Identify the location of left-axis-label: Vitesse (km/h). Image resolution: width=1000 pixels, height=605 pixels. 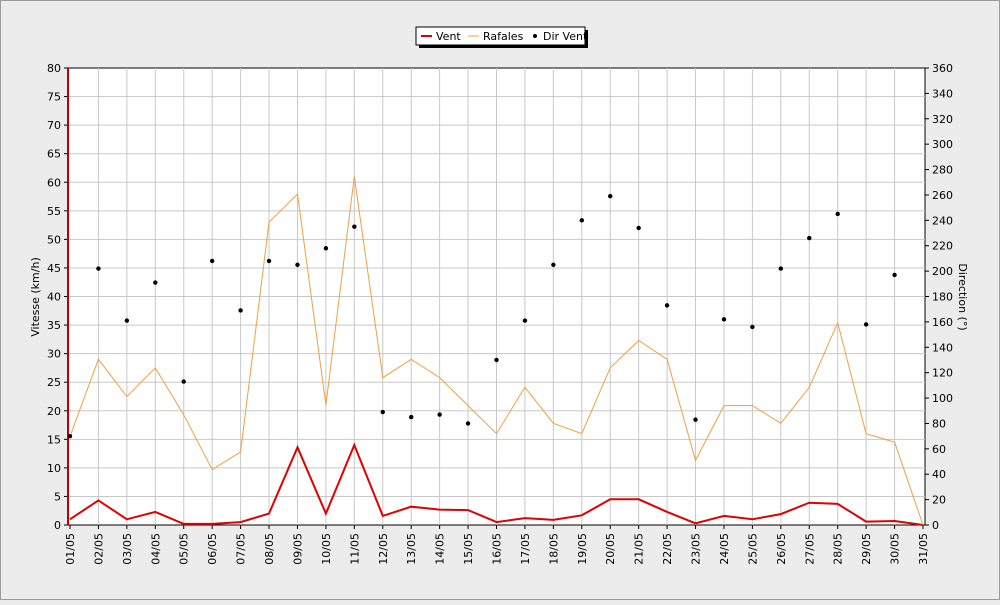
(35, 297).